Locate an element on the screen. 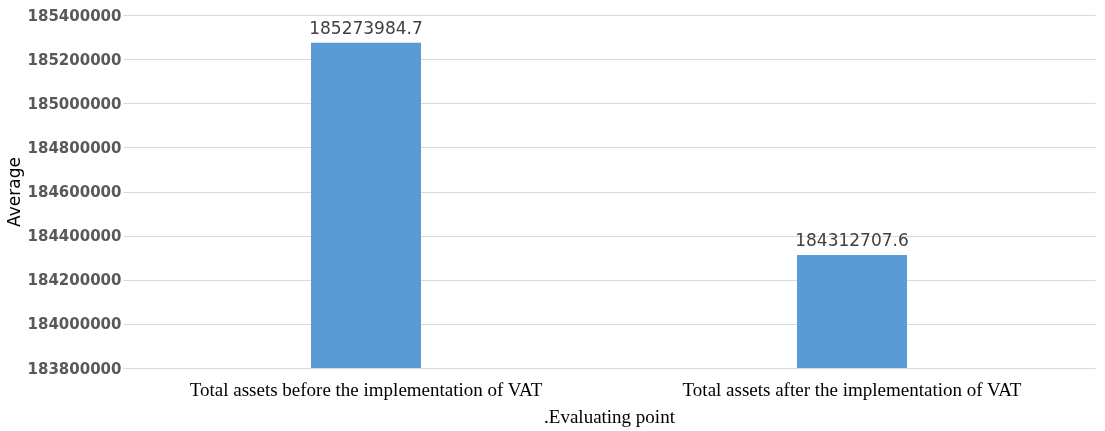  y-axis-title: Average is located at coordinates (13, 192).